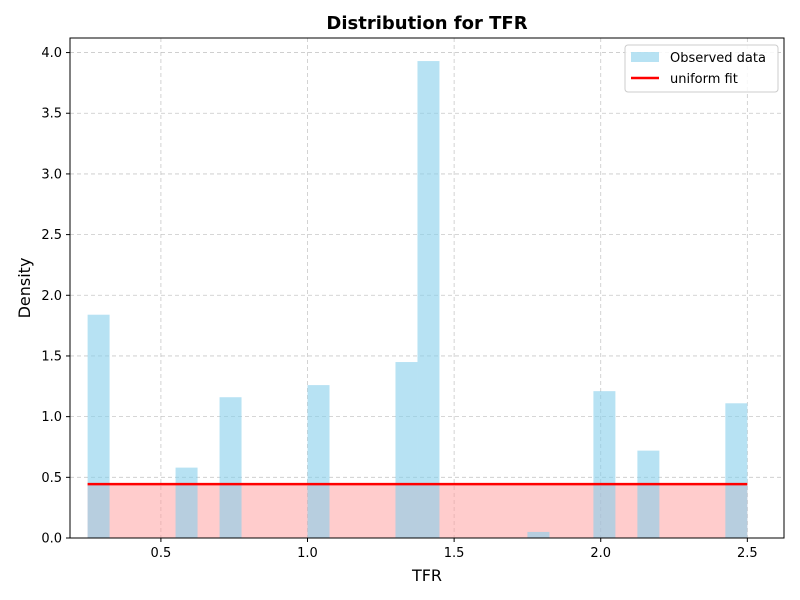 The height and width of the screenshot is (600, 800). What do you see at coordinates (718, 58) in the screenshot?
I see `legend-label-observed: Observed data` at bounding box center [718, 58].